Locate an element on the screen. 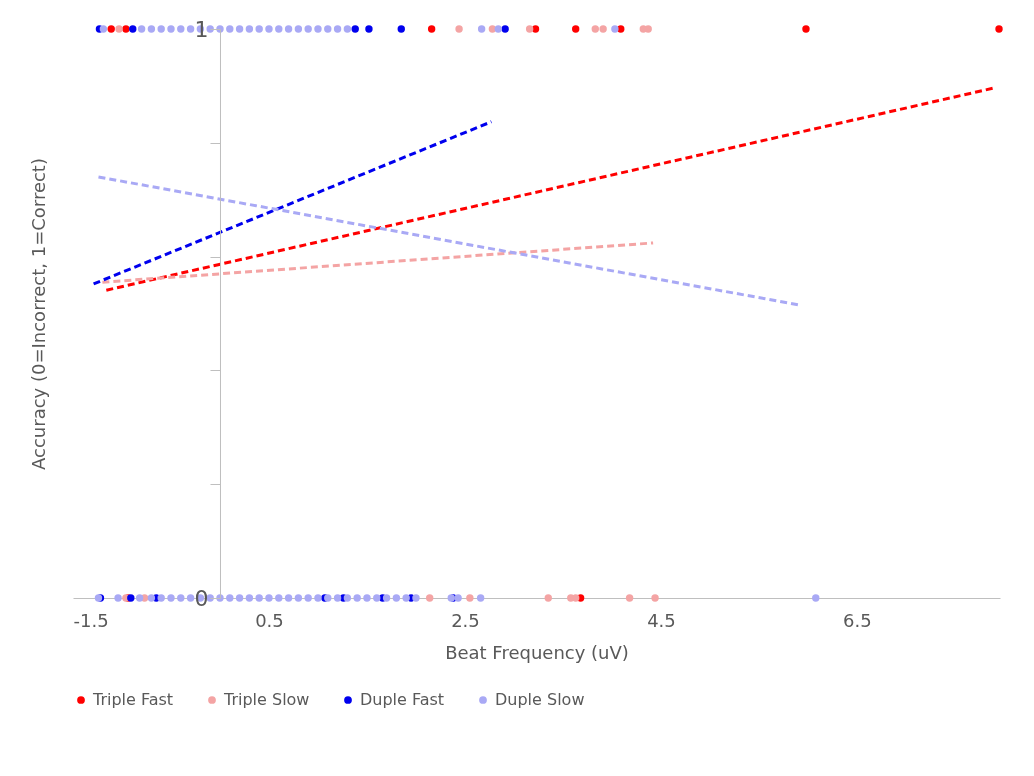 The image size is (1034, 776). legend-label: Triple Slow is located at coordinates (266, 699).